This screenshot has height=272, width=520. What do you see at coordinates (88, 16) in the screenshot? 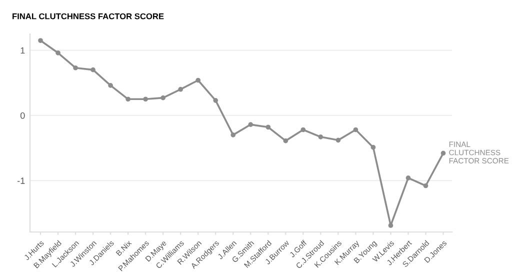
I see `chart-title: FINAL CLUTCHNESS FACTOR SCORE` at bounding box center [88, 16].